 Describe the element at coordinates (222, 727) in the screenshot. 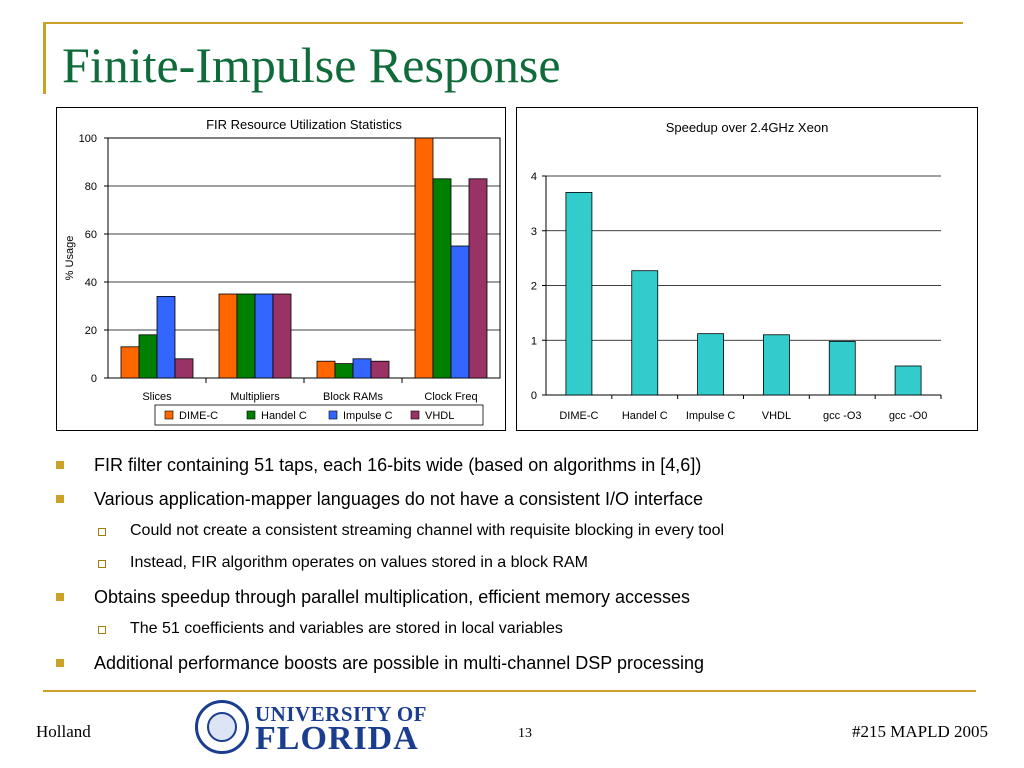

I see `university-seal-icon` at that location.